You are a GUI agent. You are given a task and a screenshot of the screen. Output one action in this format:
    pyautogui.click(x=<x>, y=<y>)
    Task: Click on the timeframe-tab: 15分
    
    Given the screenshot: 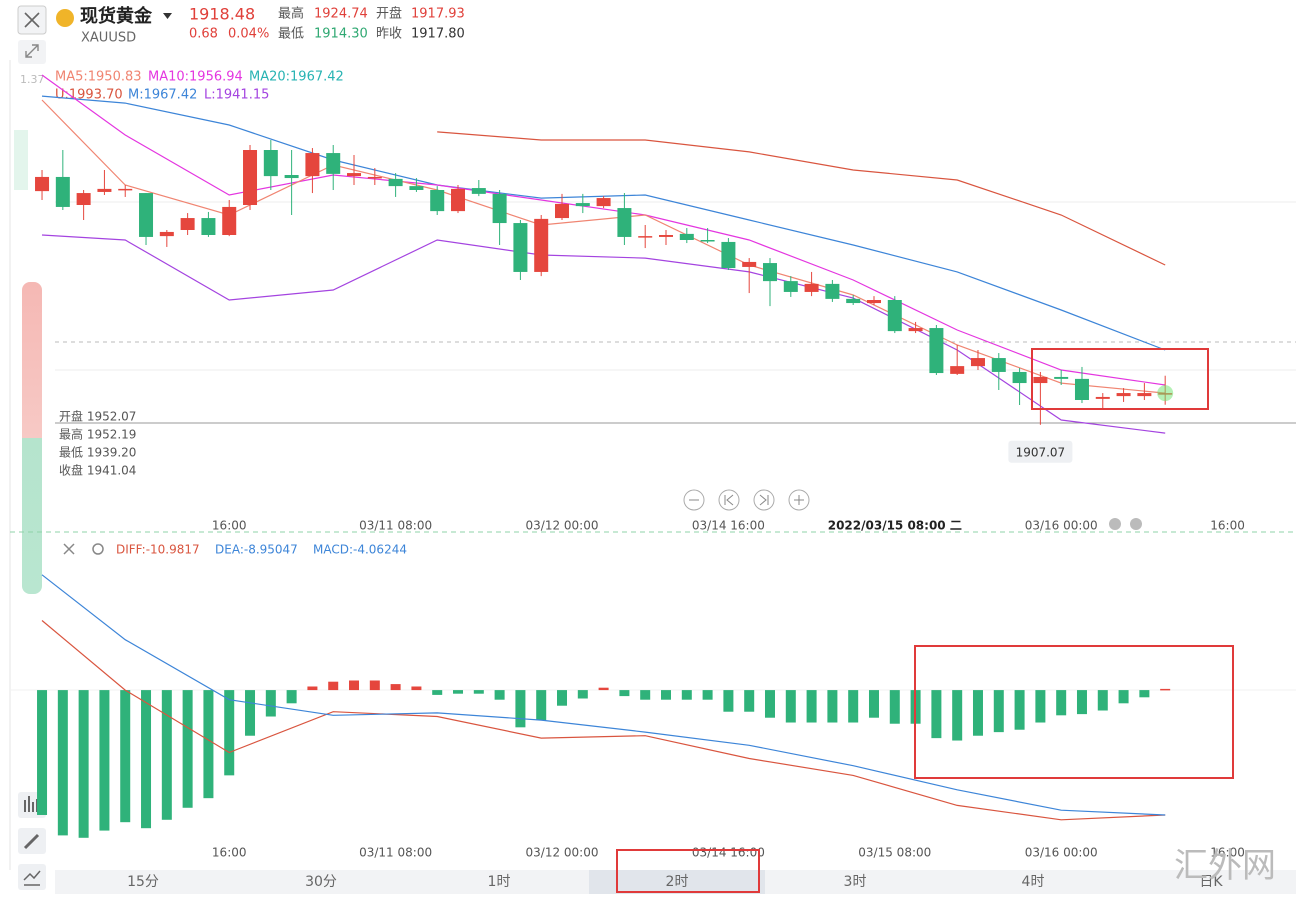 What is the action you would take?
    pyautogui.click(x=143, y=882)
    